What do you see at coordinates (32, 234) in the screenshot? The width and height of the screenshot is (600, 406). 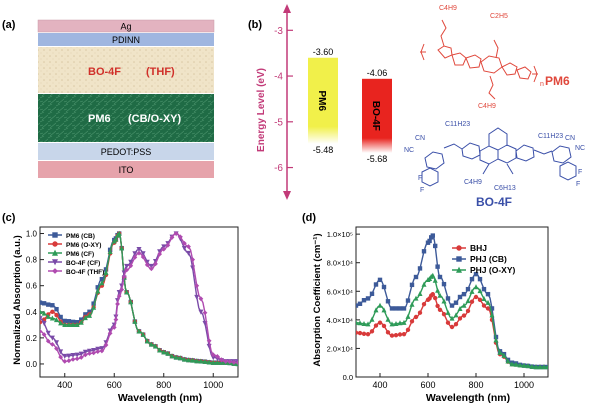 I see `y-tick-label: 1.0` at bounding box center [32, 234].